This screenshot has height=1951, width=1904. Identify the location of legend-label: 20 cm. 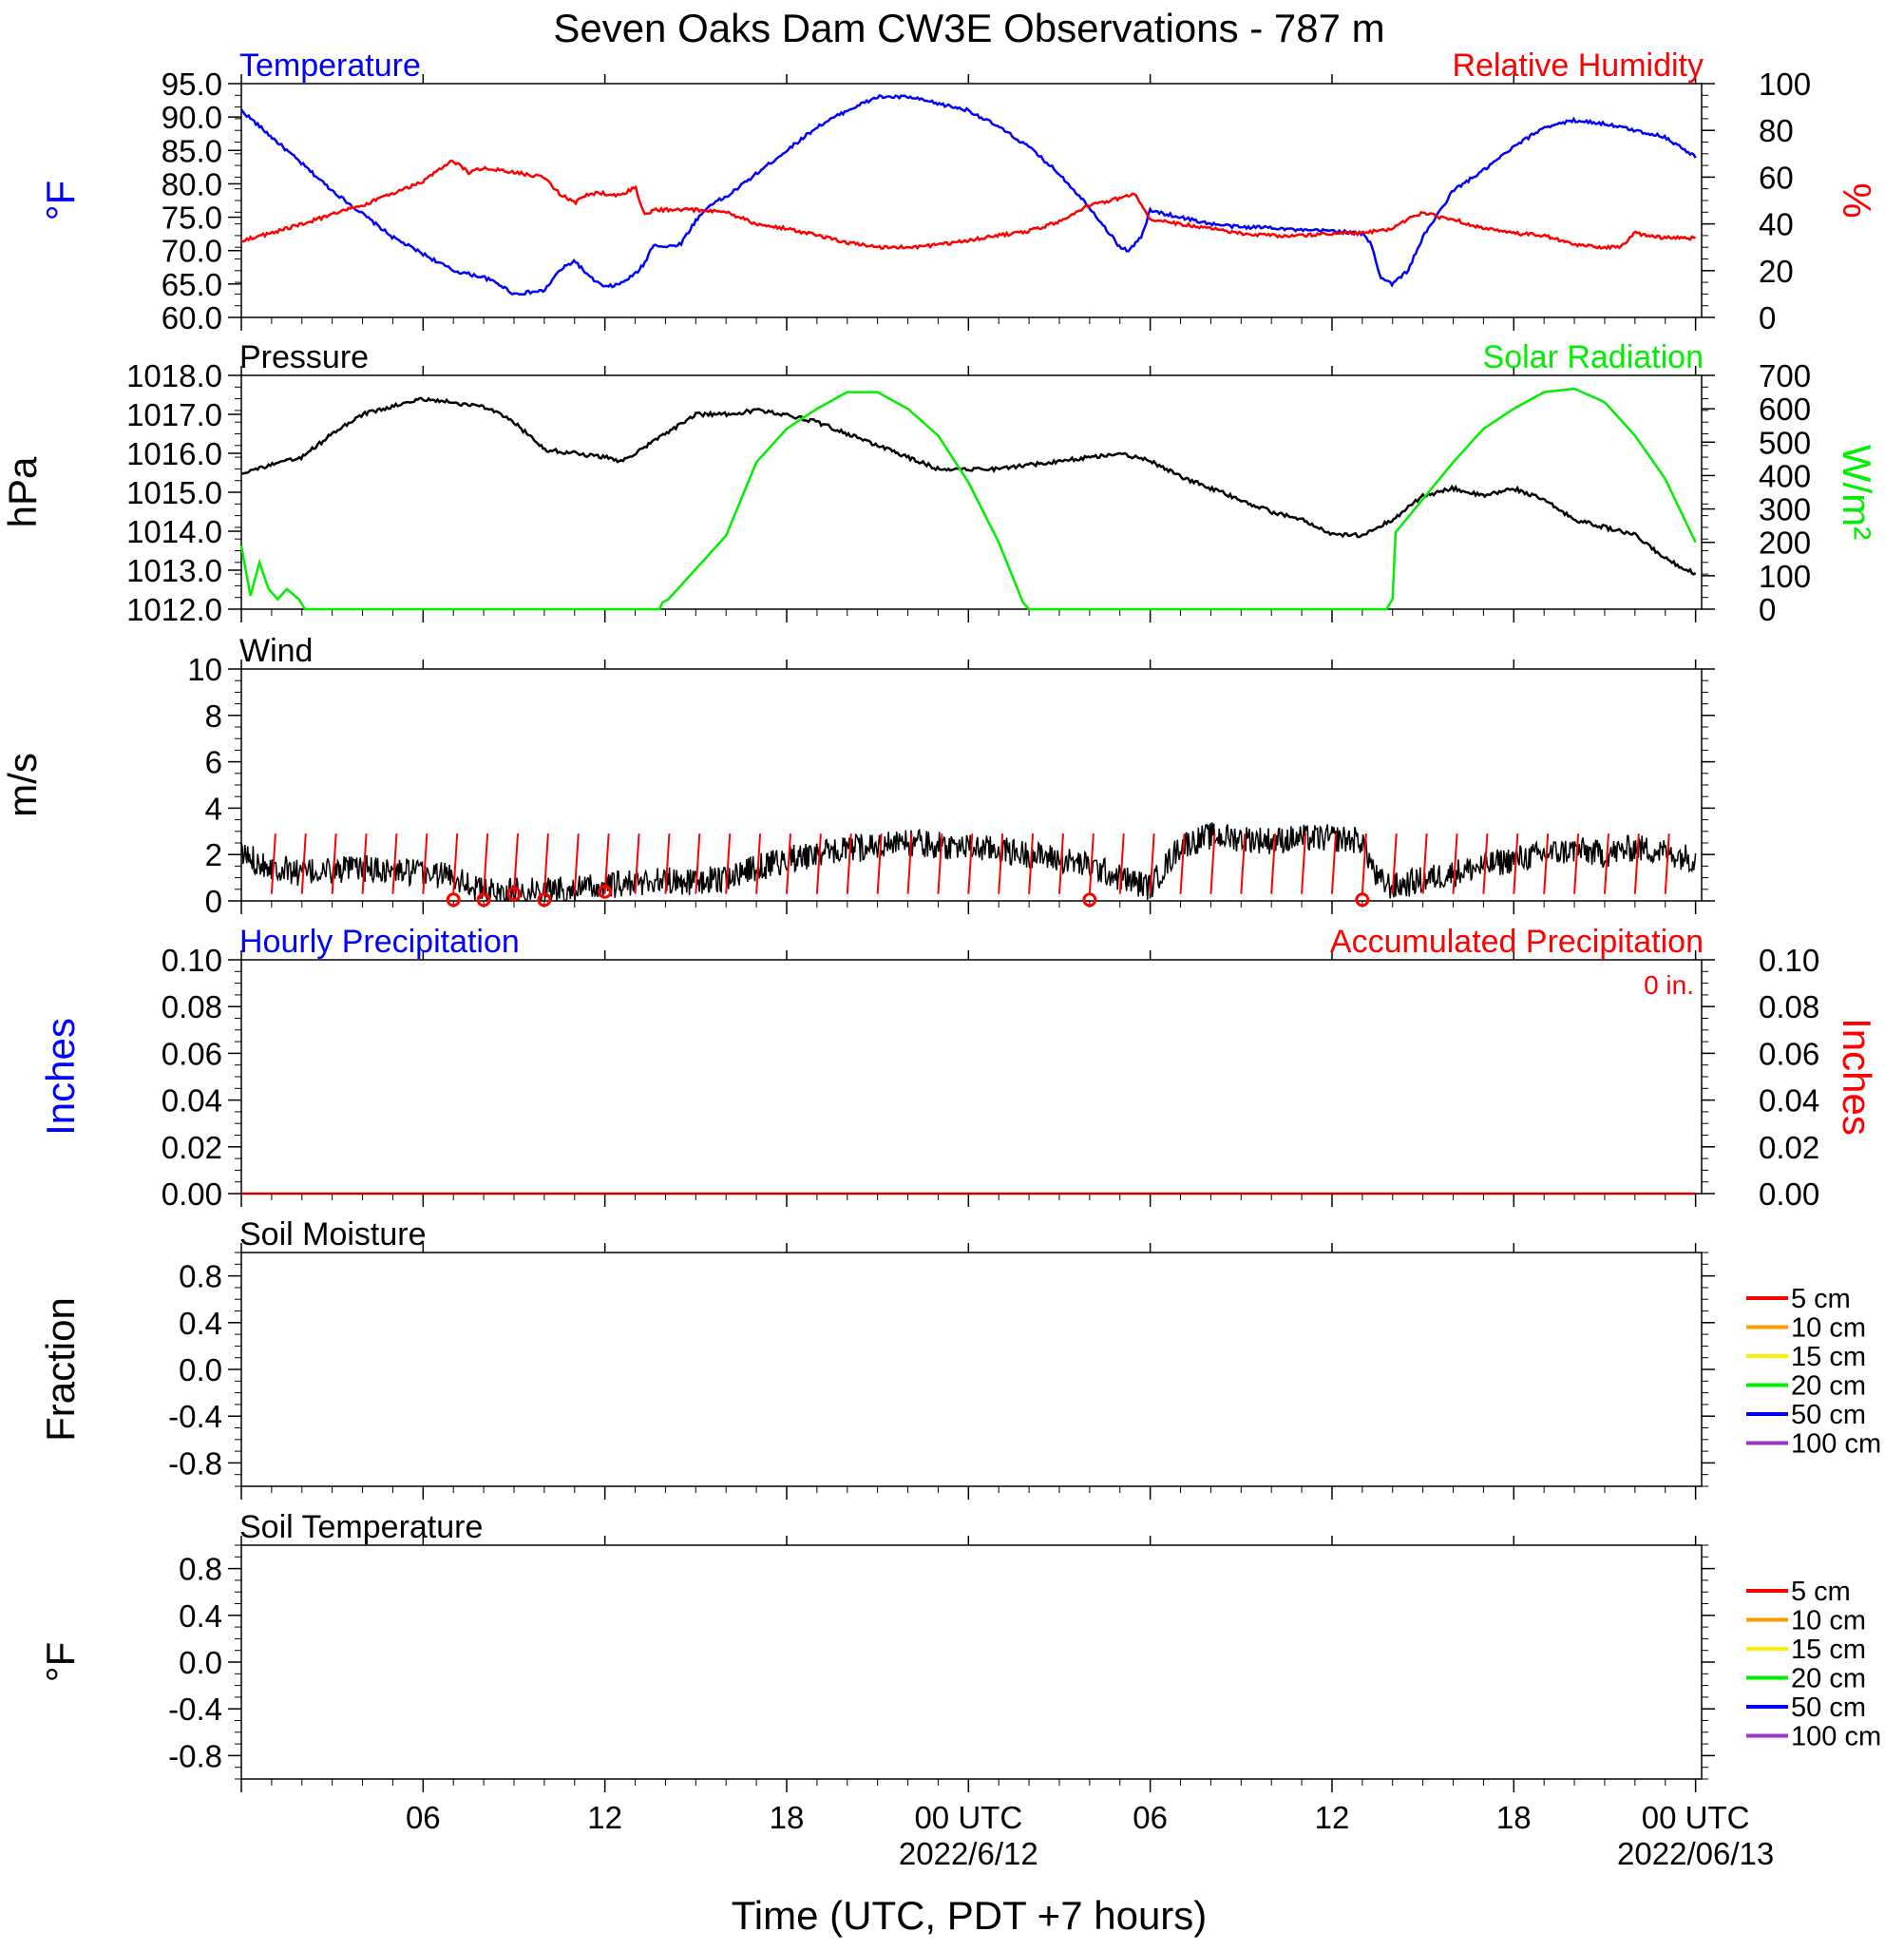
(1828, 1679).